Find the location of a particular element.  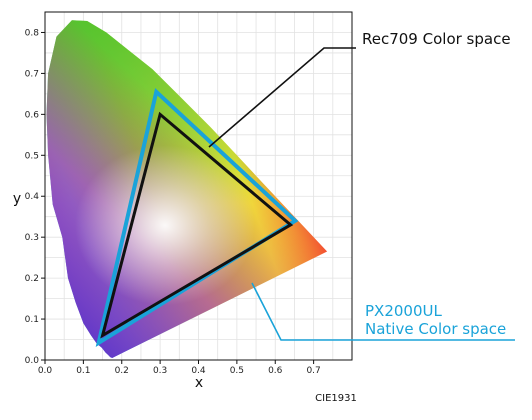

y-tick-label: 0.1 is located at coordinates (32, 320).